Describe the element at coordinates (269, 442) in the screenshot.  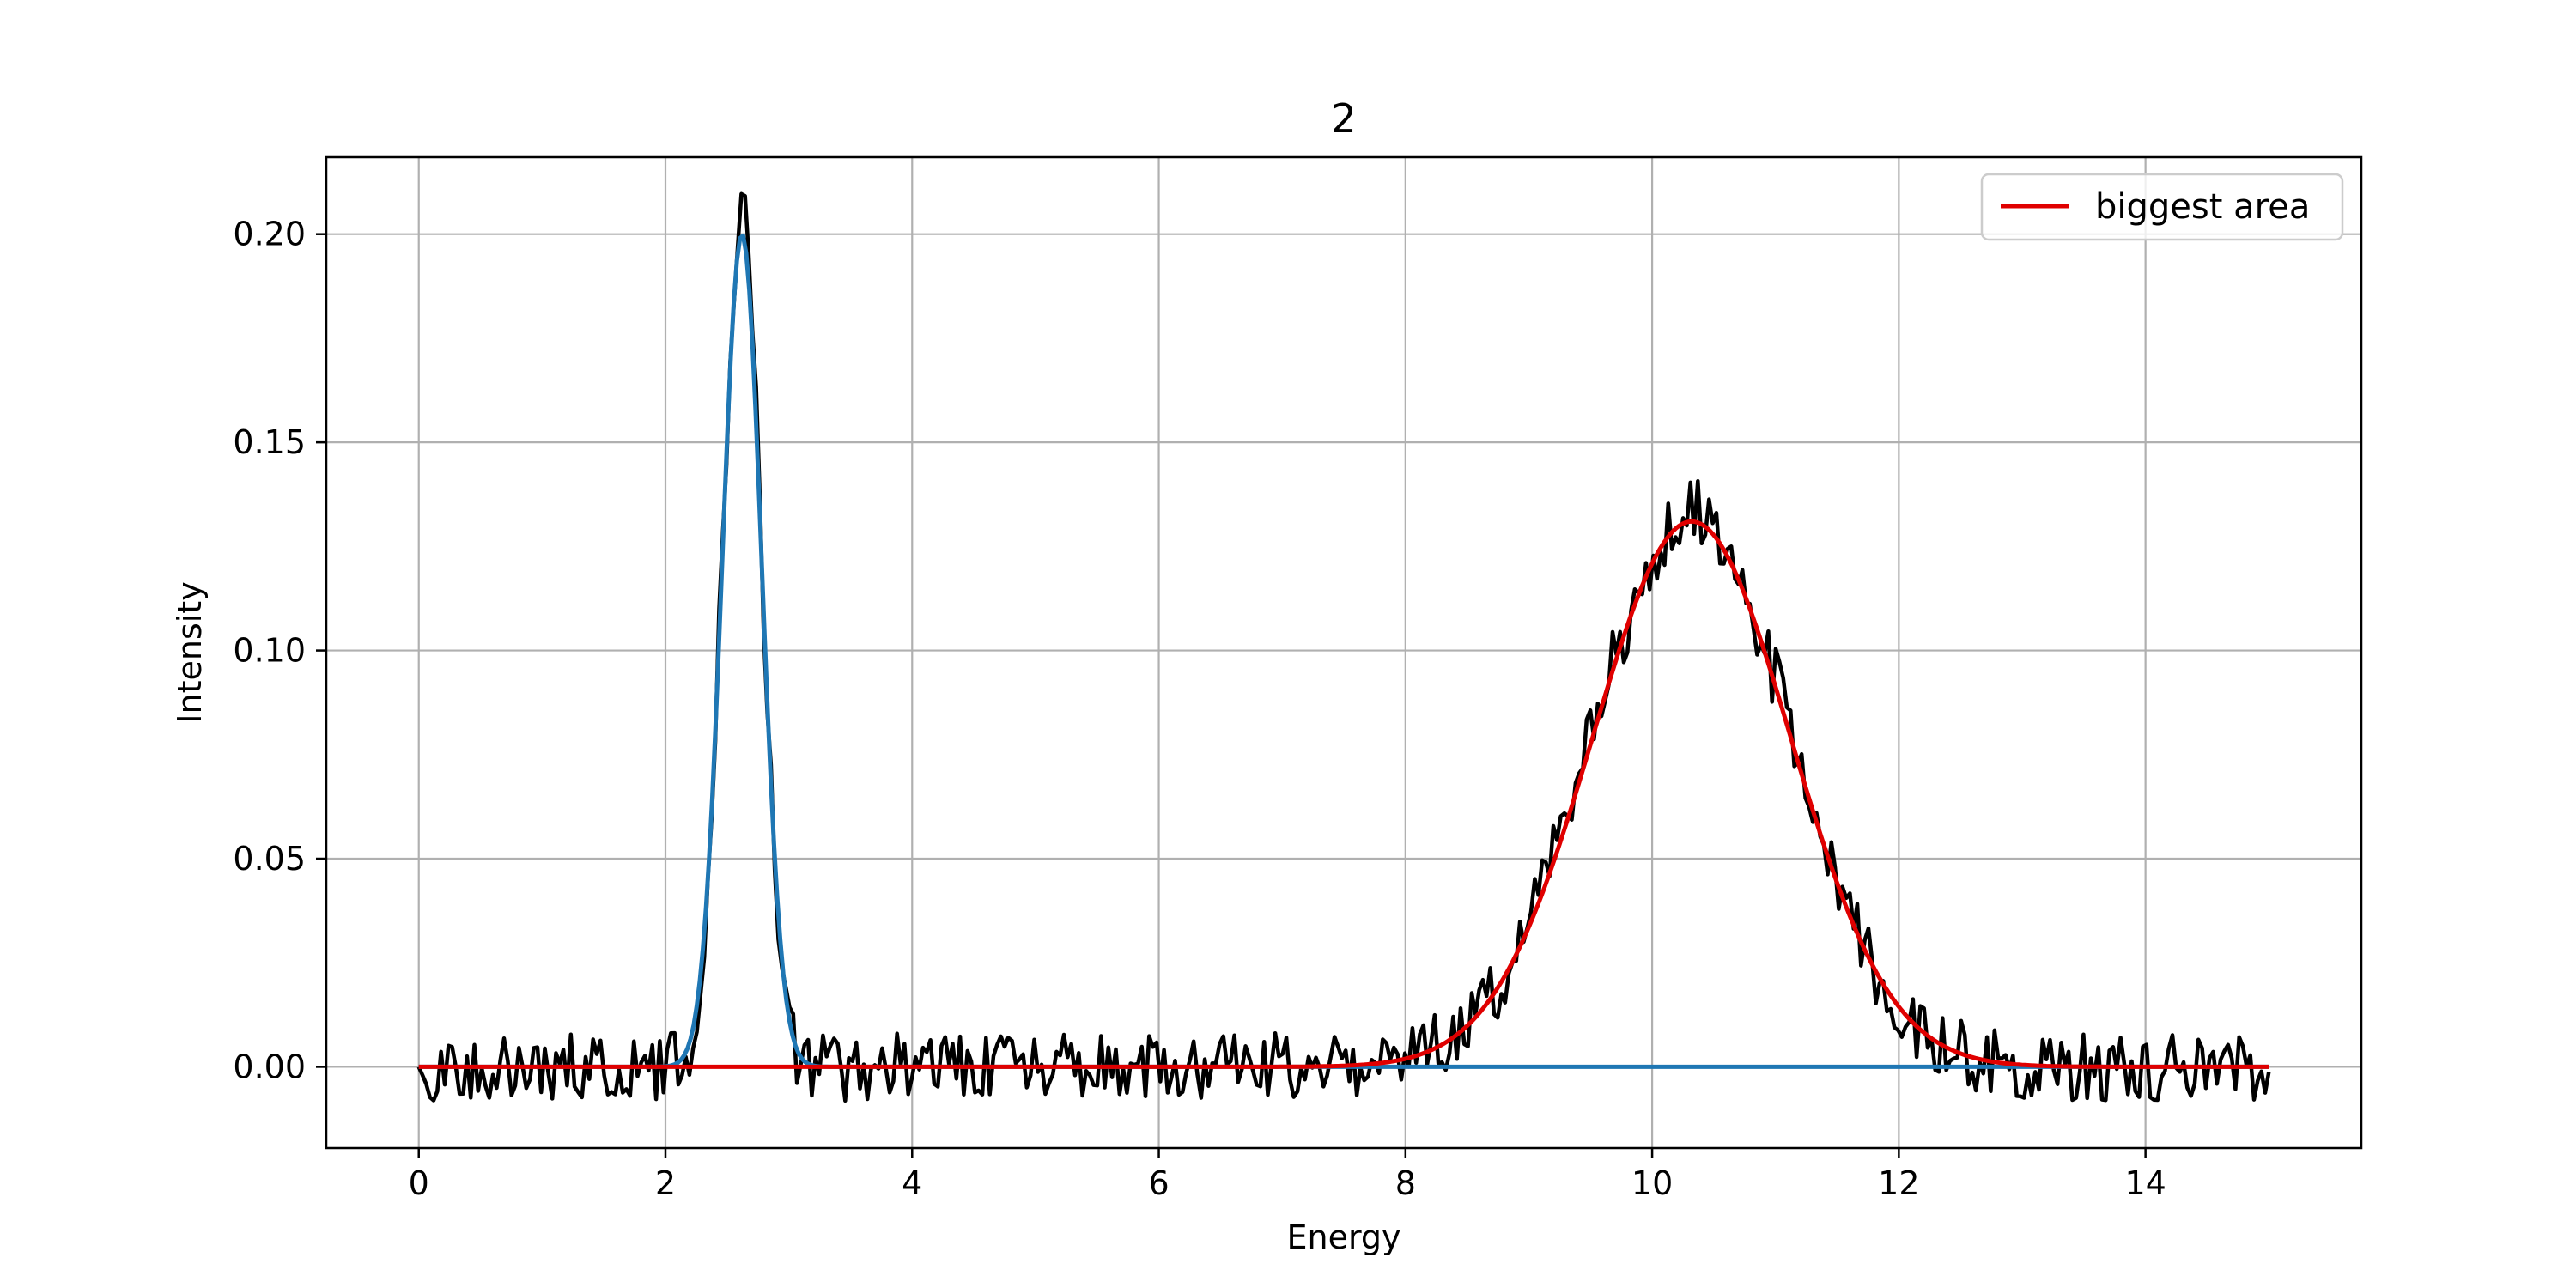
I see `y-tick-label: 0.15` at that location.